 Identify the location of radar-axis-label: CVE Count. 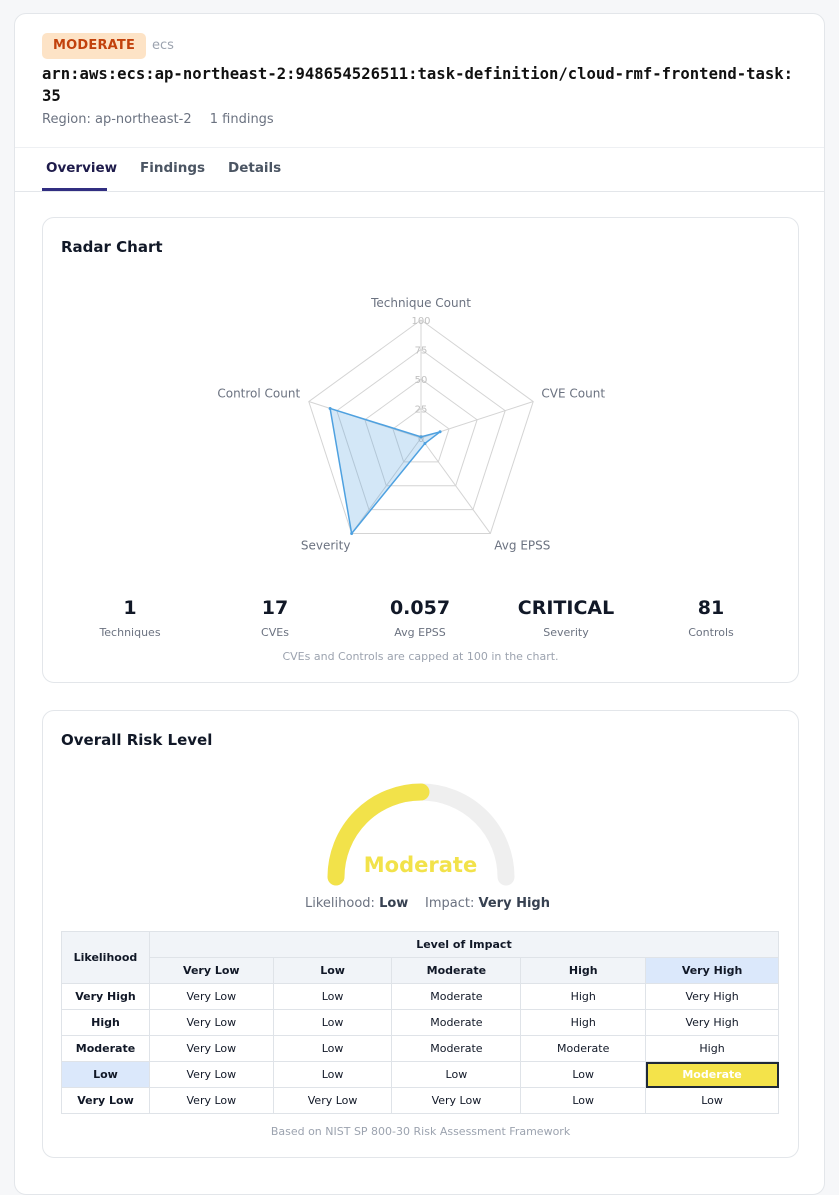
(573, 394).